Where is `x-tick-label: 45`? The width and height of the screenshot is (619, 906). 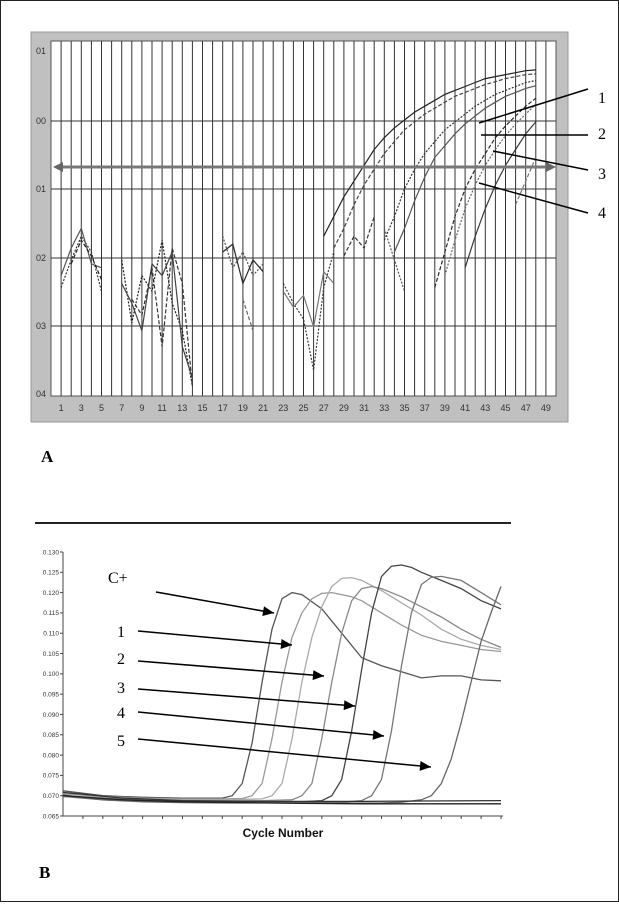 x-tick-label: 45 is located at coordinates (505, 408).